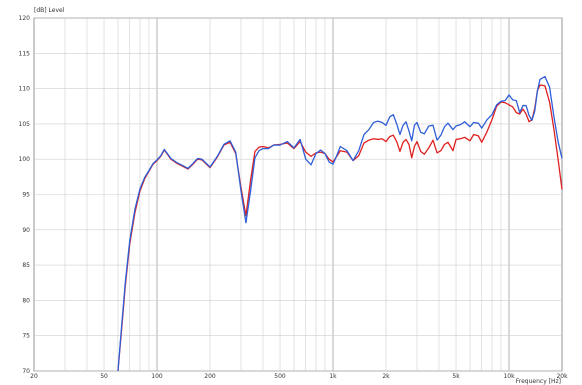 The height and width of the screenshot is (385, 582). I want to click on x-tick-label: 10k, so click(509, 376).